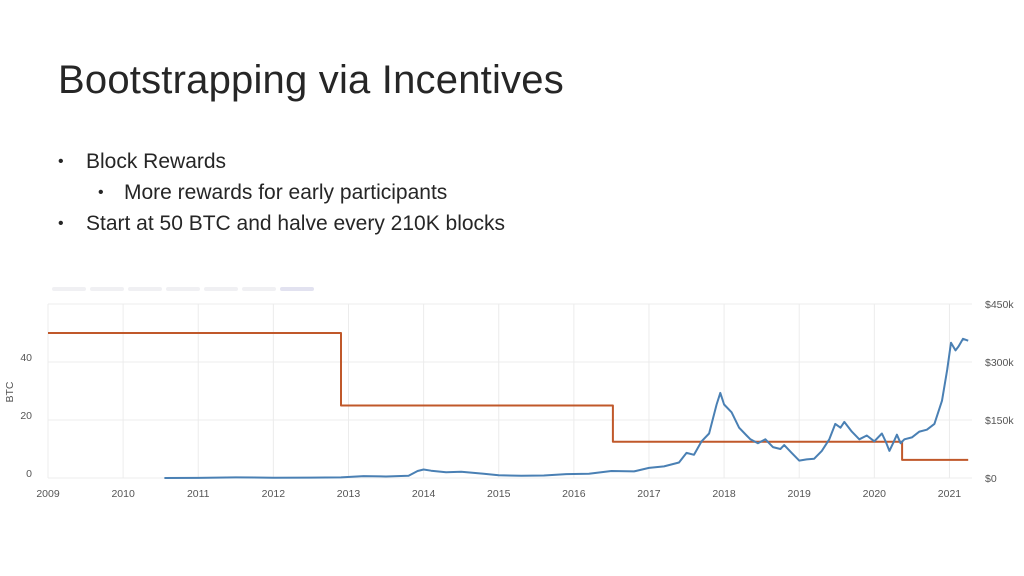 The height and width of the screenshot is (576, 1024). Describe the element at coordinates (499, 494) in the screenshot. I see `x-tick-label: 2015` at that location.